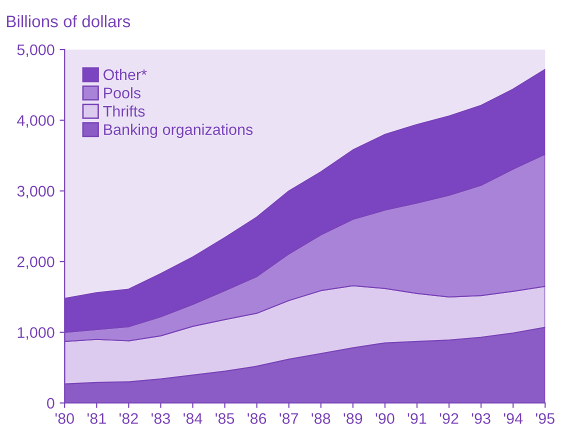 The width and height of the screenshot is (562, 431). What do you see at coordinates (35, 263) in the screenshot?
I see `y-tick-label: 2,000` at bounding box center [35, 263].